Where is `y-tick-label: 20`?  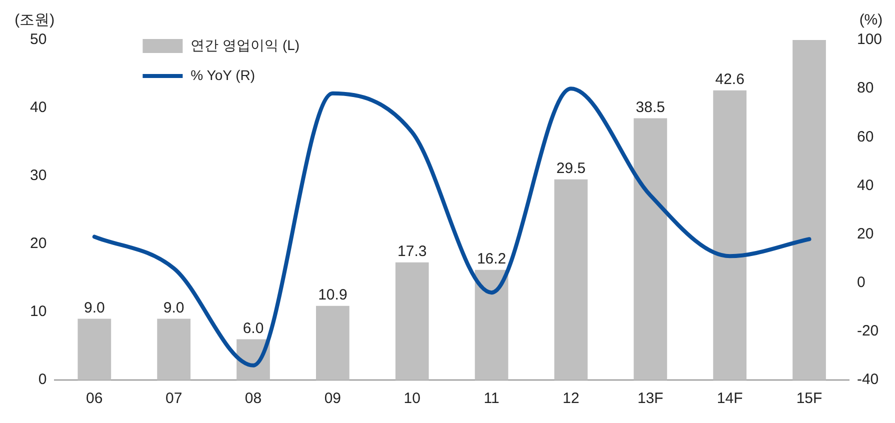 y-tick-label: 20 is located at coordinates (38, 243).